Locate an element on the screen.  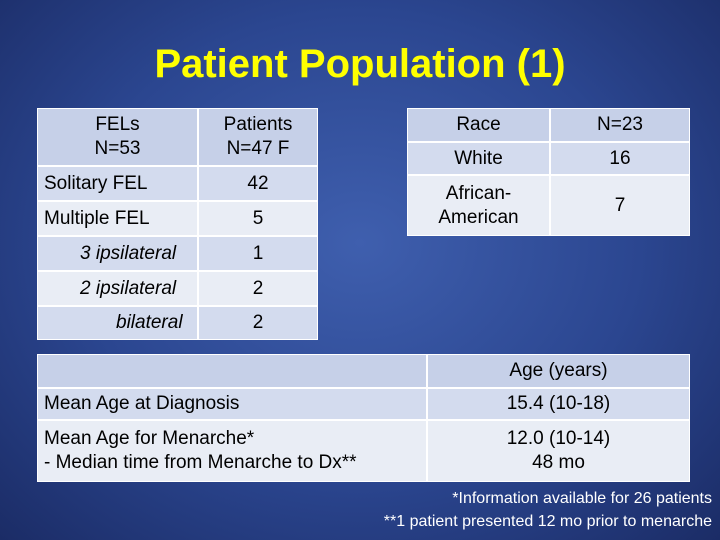
table-cell: 42 is located at coordinates (258, 183).